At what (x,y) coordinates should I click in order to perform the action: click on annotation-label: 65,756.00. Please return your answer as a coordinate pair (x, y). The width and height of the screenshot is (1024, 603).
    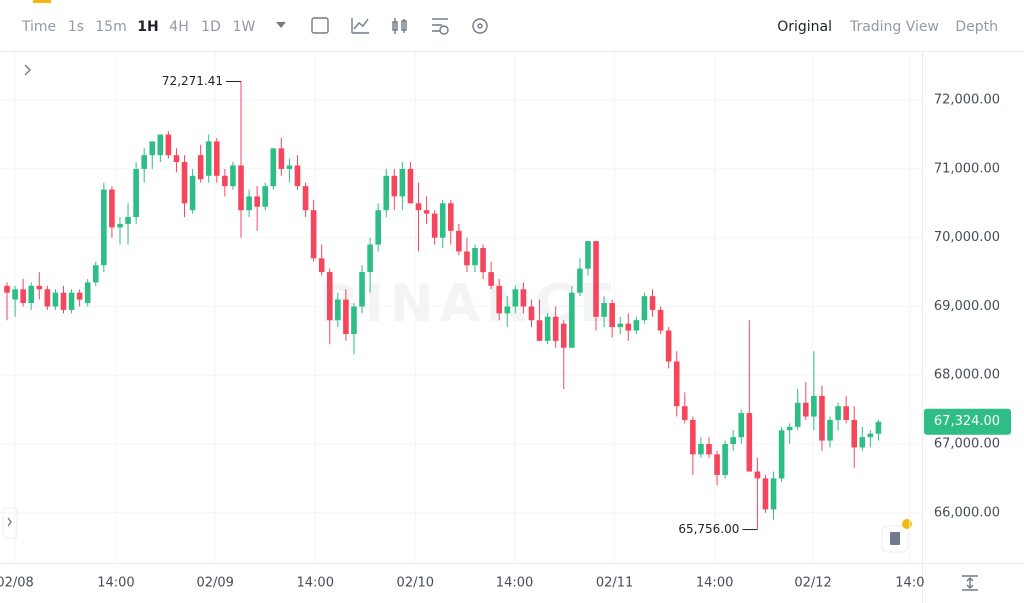
    Looking at the image, I should click on (708, 529).